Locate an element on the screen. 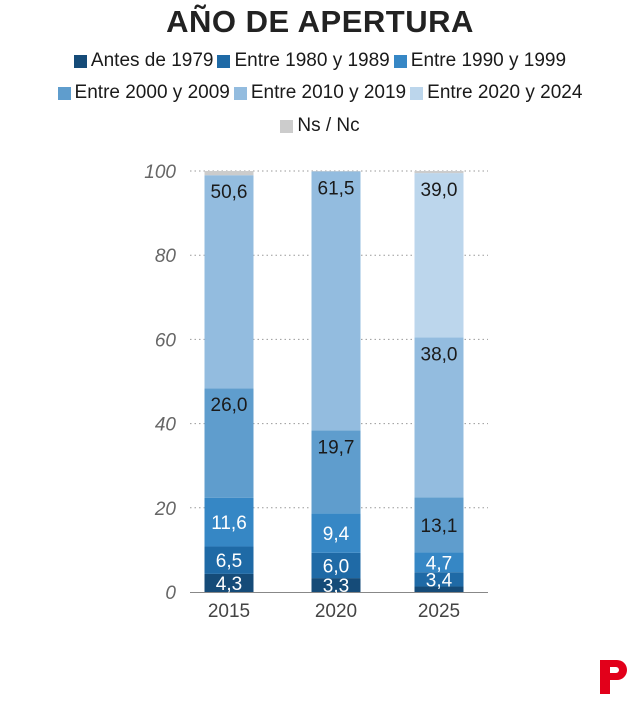 The height and width of the screenshot is (716, 640). data-label: 3,4 is located at coordinates (439, 580).